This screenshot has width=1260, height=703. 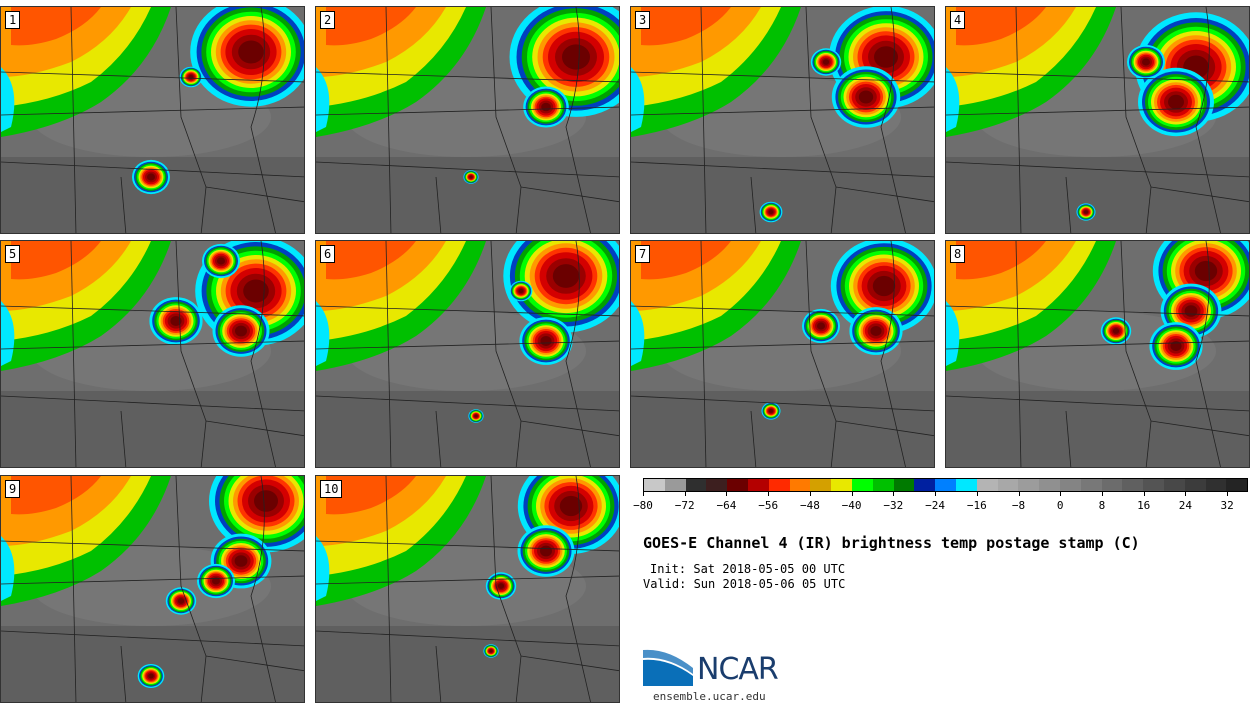 What do you see at coordinates (331, 489) in the screenshot?
I see `panel-number-label: 10` at bounding box center [331, 489].